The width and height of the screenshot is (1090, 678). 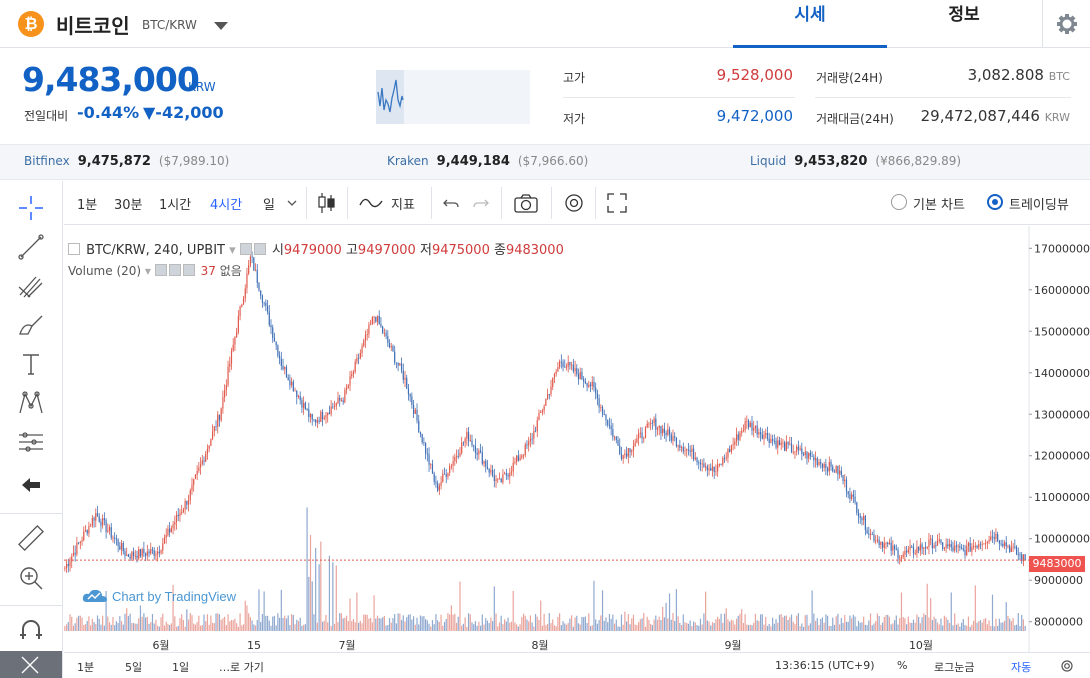 What do you see at coordinates (87, 205) in the screenshot?
I see `interval-1m: 1분` at bounding box center [87, 205].